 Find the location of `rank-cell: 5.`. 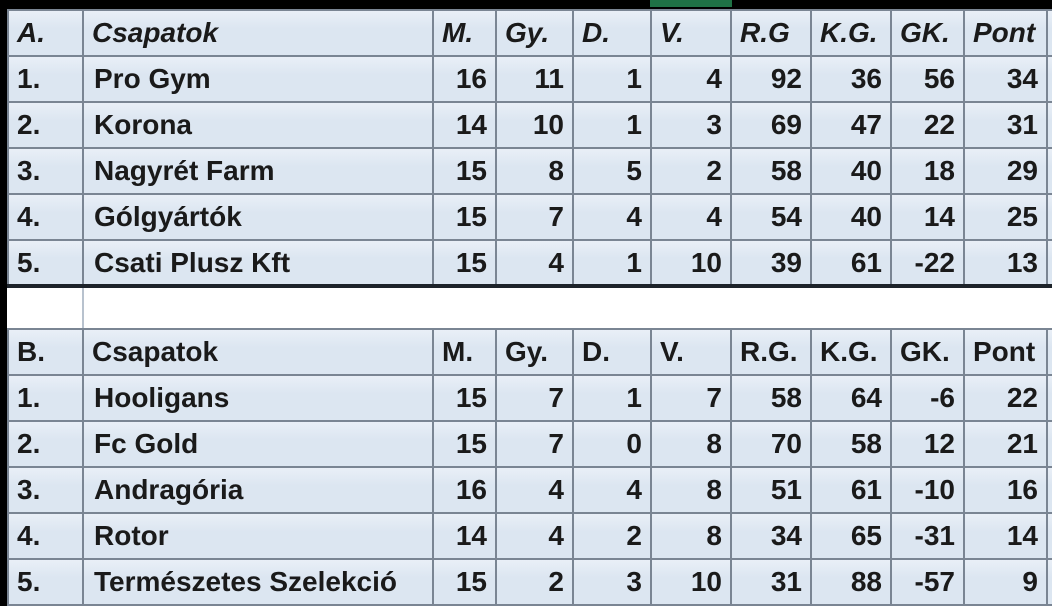

rank-cell: 5. is located at coordinates (45, 582).